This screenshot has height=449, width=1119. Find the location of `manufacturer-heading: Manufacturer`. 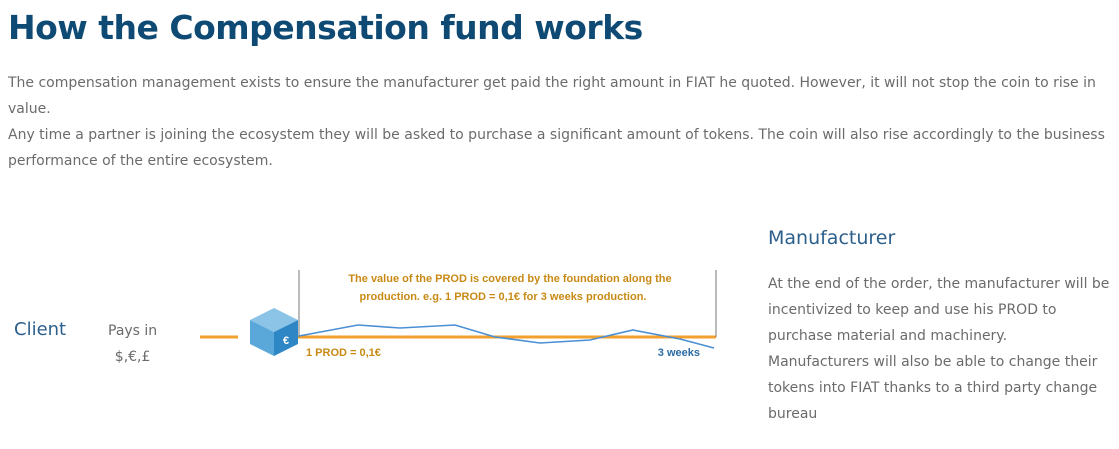

manufacturer-heading: Manufacturer is located at coordinates (832, 238).